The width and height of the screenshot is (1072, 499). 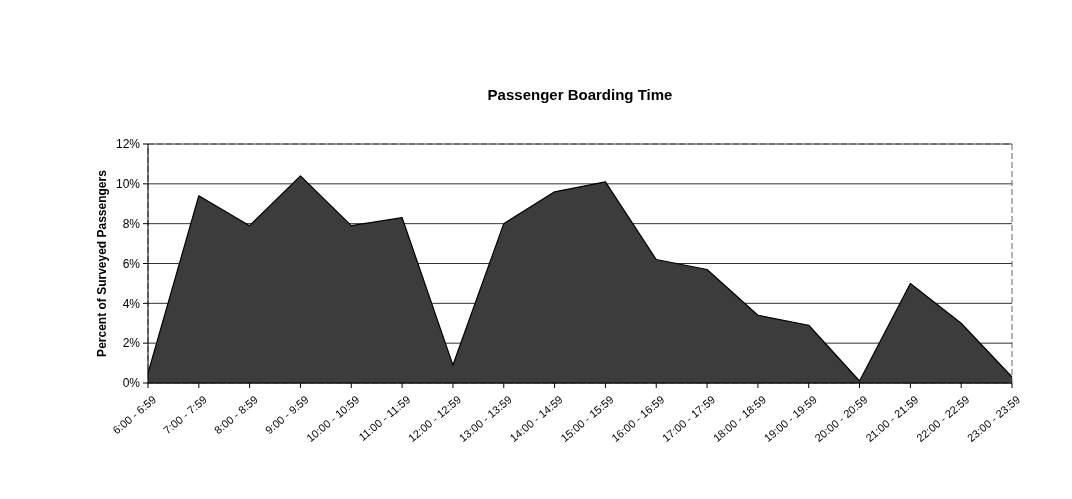 What do you see at coordinates (128, 184) in the screenshot?
I see `y-tick-label: 10%` at bounding box center [128, 184].